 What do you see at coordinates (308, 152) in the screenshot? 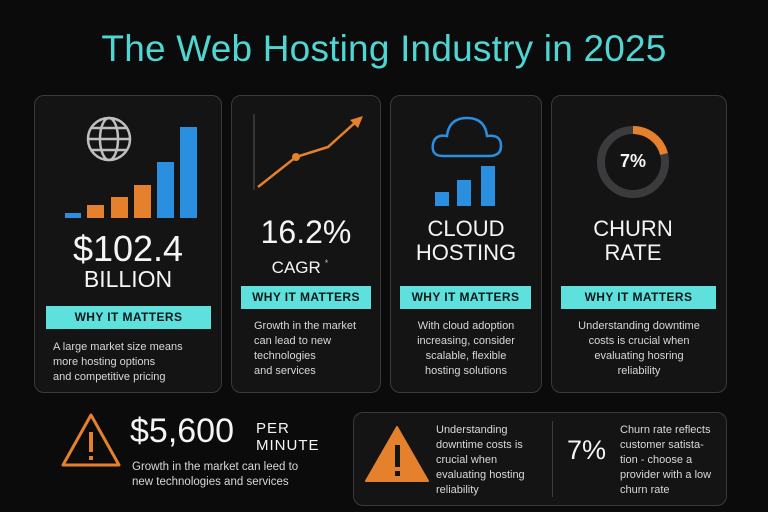
I see `trend-line-arrow-icon` at bounding box center [308, 152].